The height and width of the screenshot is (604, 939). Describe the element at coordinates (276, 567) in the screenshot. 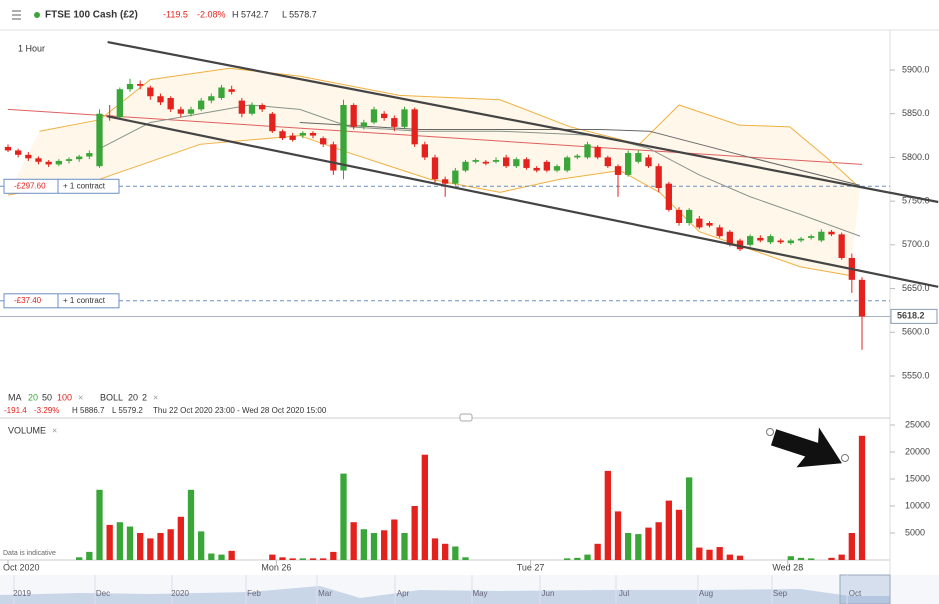

I see `x-tick-label: Mon 26` at that location.